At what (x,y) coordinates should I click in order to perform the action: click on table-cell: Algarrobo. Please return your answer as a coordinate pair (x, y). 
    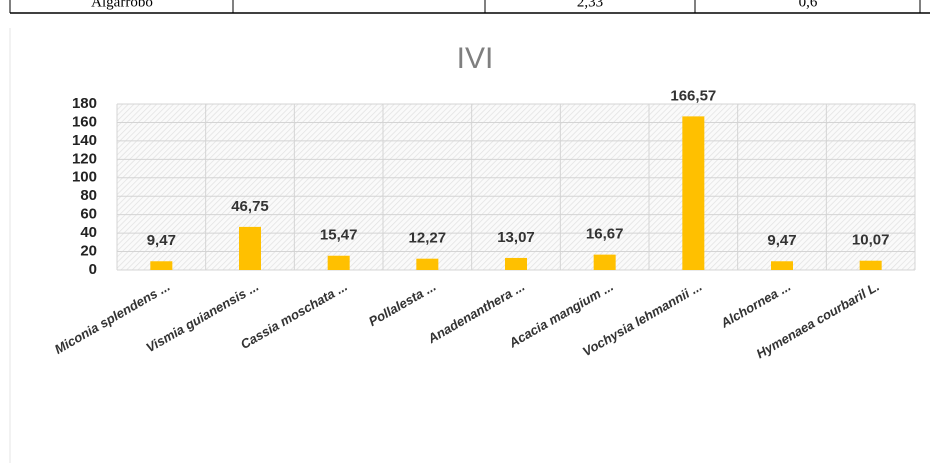
    Looking at the image, I should click on (122, 5).